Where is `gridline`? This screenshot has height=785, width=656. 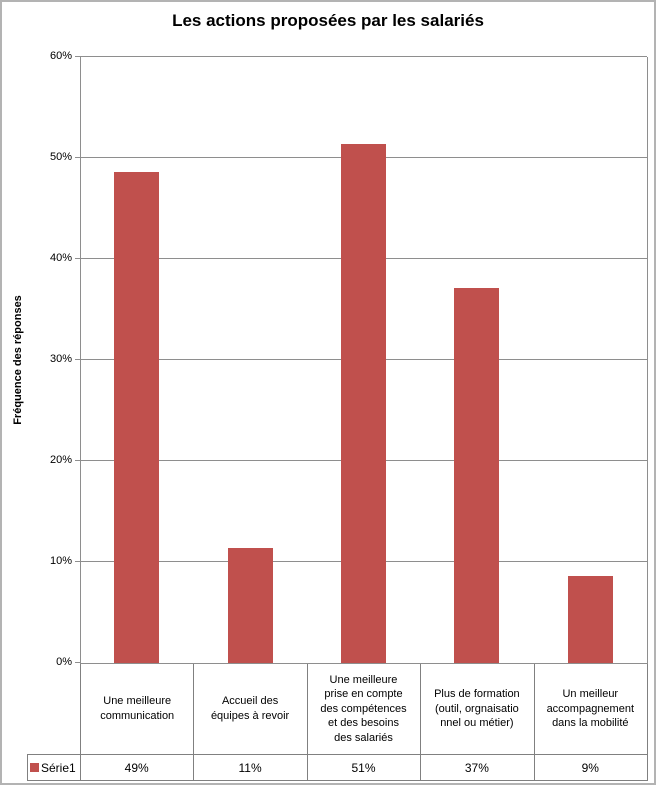
gridline is located at coordinates (363, 56).